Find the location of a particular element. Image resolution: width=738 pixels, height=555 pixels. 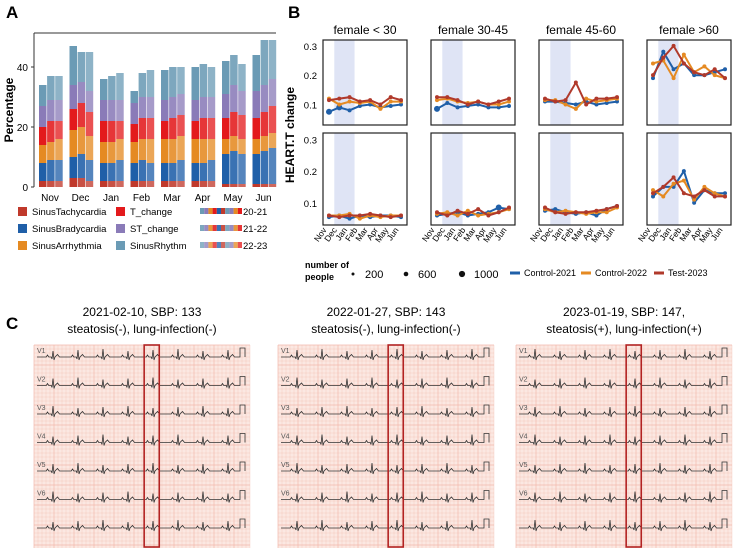

size-legend-dot is located at coordinates (462, 274).